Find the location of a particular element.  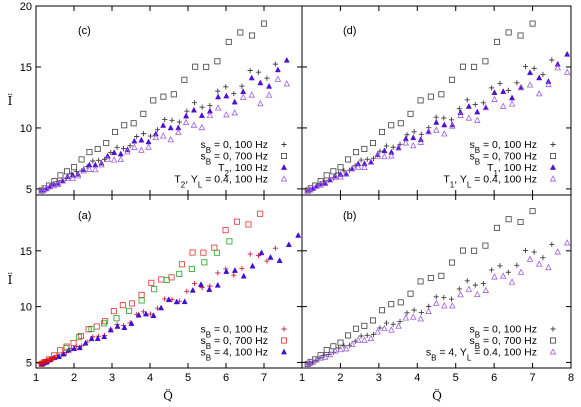

legend-label: T1, YL = 0.4, 100 Hz is located at coordinates (490, 182).